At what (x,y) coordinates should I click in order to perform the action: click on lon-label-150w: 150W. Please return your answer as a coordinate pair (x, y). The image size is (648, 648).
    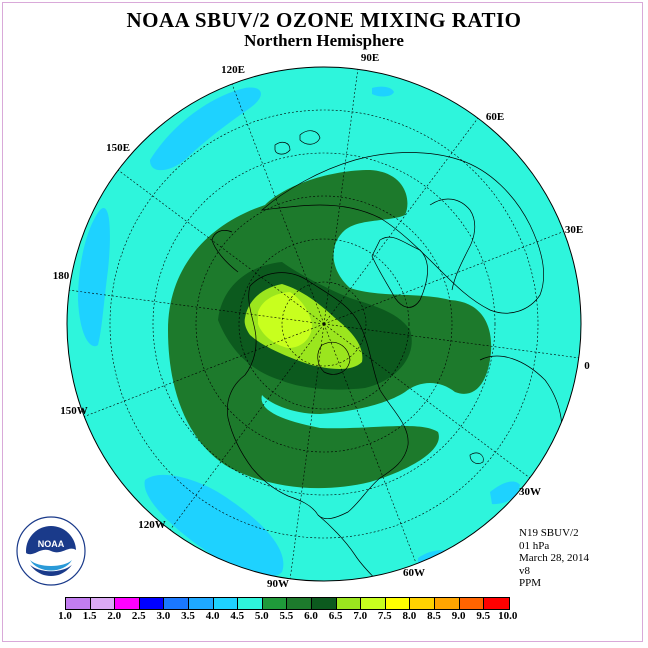
    Looking at the image, I should click on (74, 411).